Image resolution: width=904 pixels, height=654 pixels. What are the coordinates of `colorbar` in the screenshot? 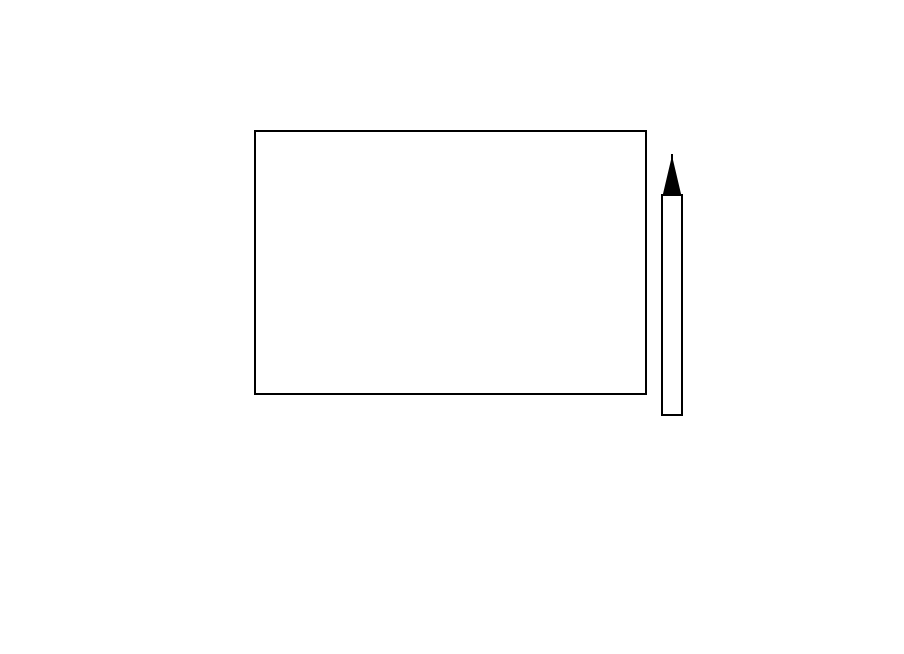 It's located at (672, 305).